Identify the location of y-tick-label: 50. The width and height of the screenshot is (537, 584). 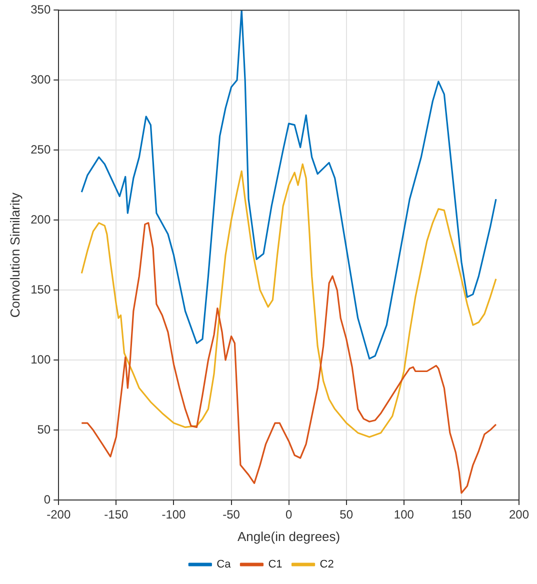
(44, 429).